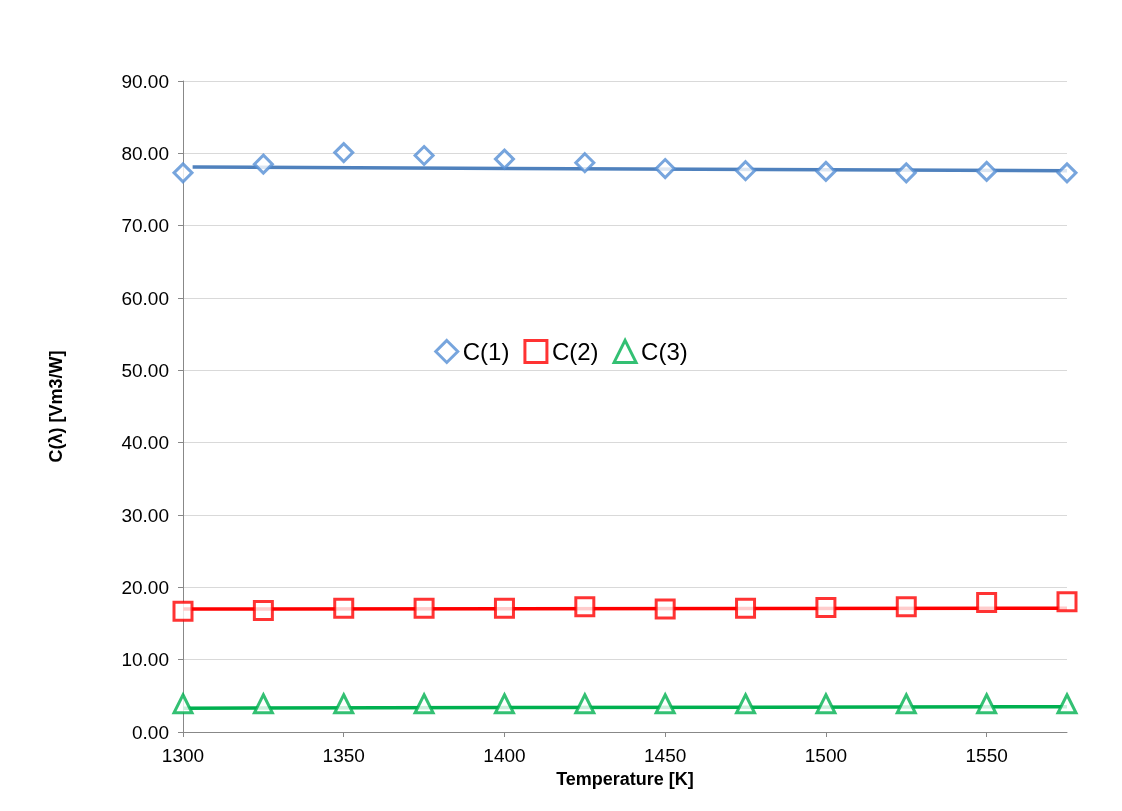  What do you see at coordinates (145, 370) in the screenshot?
I see `y-tick-label: 50.00` at bounding box center [145, 370].